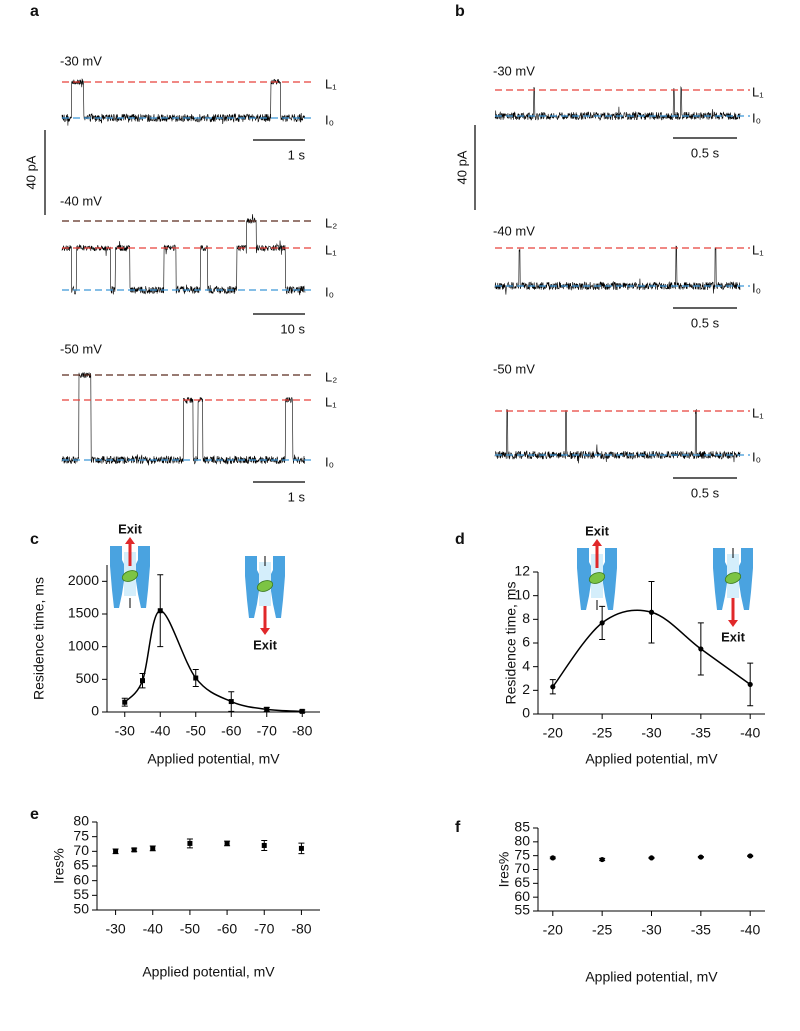 This screenshot has width=800, height=1031. Describe the element at coordinates (602, 733) in the screenshot. I see `x-tick-label: -25` at that location.